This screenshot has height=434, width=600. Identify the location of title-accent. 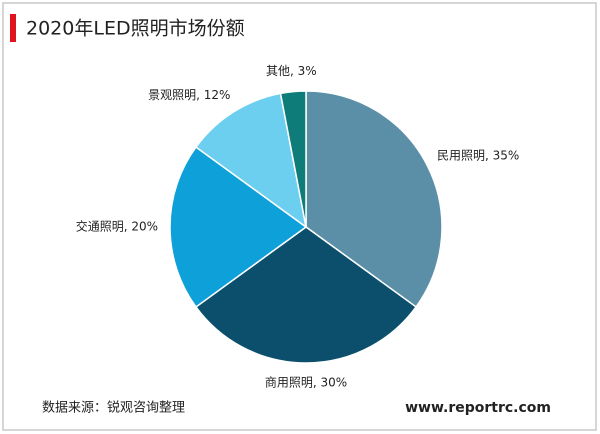
(13, 28).